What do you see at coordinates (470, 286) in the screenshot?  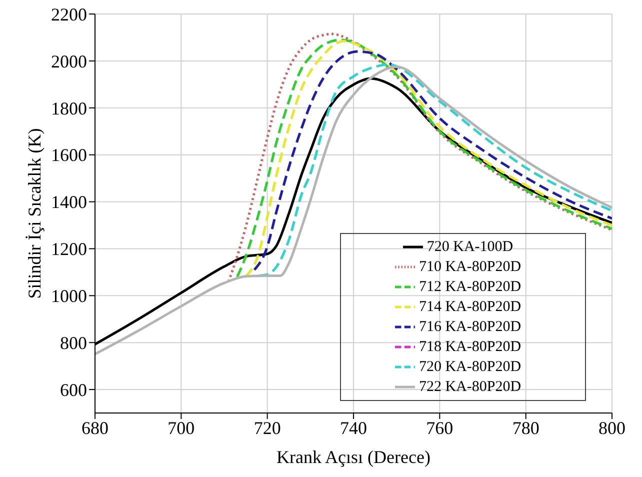 I see `legend-label: 712 KA-80P20D` at bounding box center [470, 286].